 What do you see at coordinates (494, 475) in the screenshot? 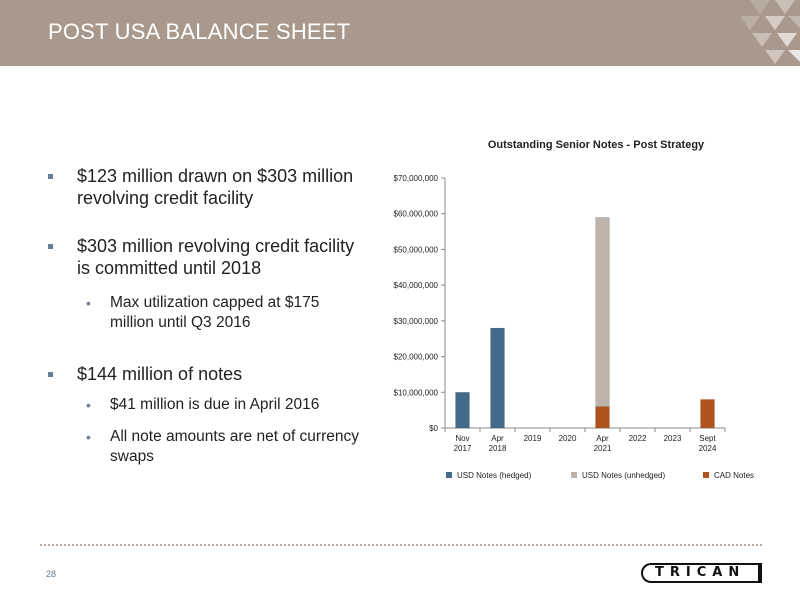
I see `legend-label: USD Notes (hedged)` at bounding box center [494, 475].